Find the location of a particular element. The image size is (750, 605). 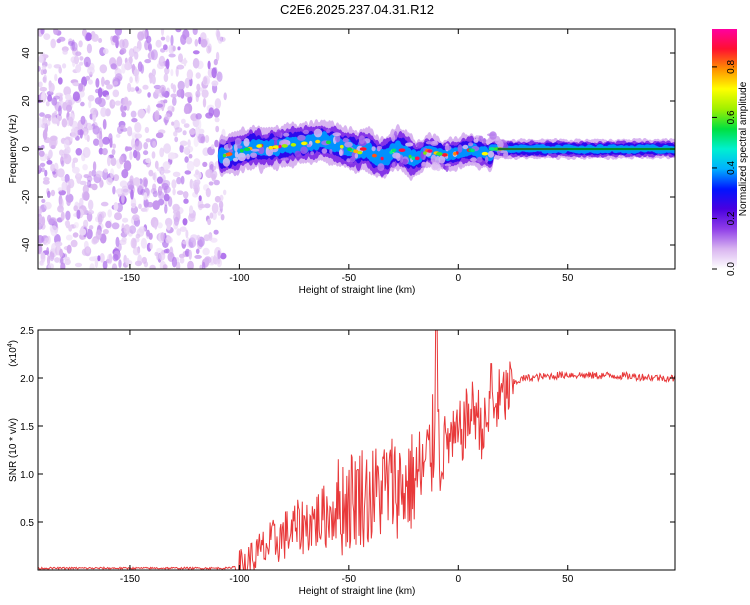

heatmap-x-tick-label: 0 is located at coordinates (459, 278).